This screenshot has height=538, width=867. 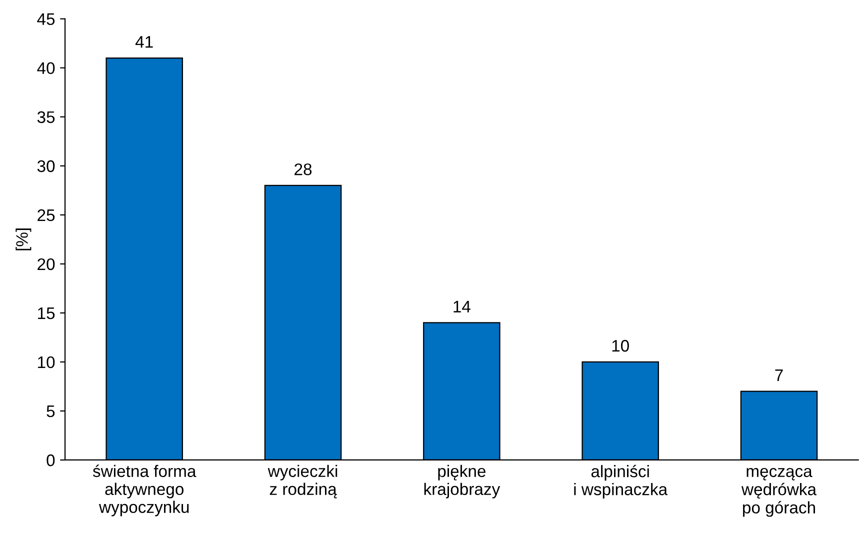 I want to click on y-tick-label: 20, so click(x=46, y=264).